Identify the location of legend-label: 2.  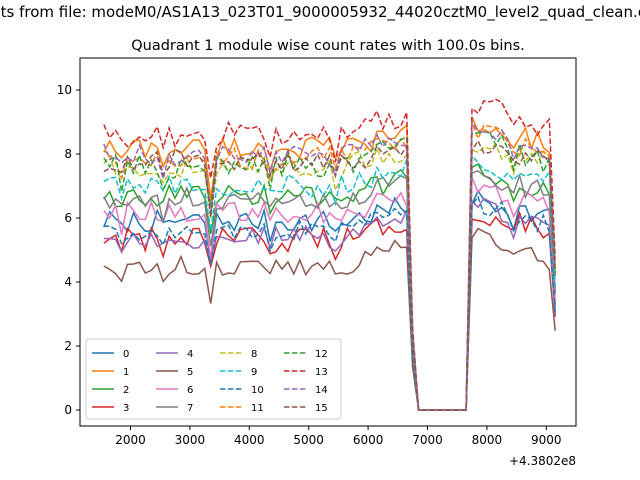
(126, 390).